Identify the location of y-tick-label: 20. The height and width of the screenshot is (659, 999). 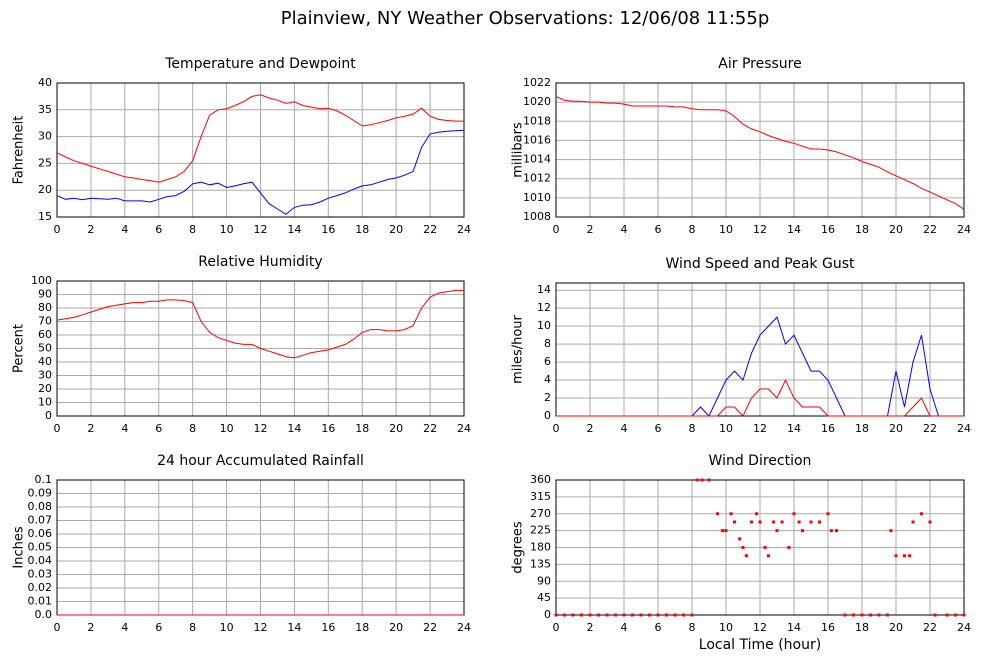
(45, 189).